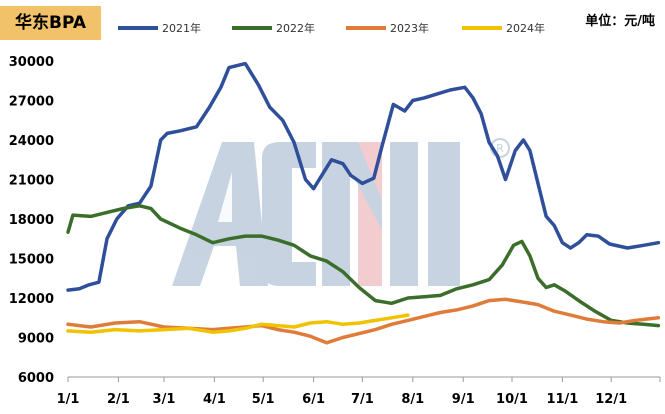  Describe the element at coordinates (409, 28) in the screenshot. I see `legend-label: 2023年` at that location.